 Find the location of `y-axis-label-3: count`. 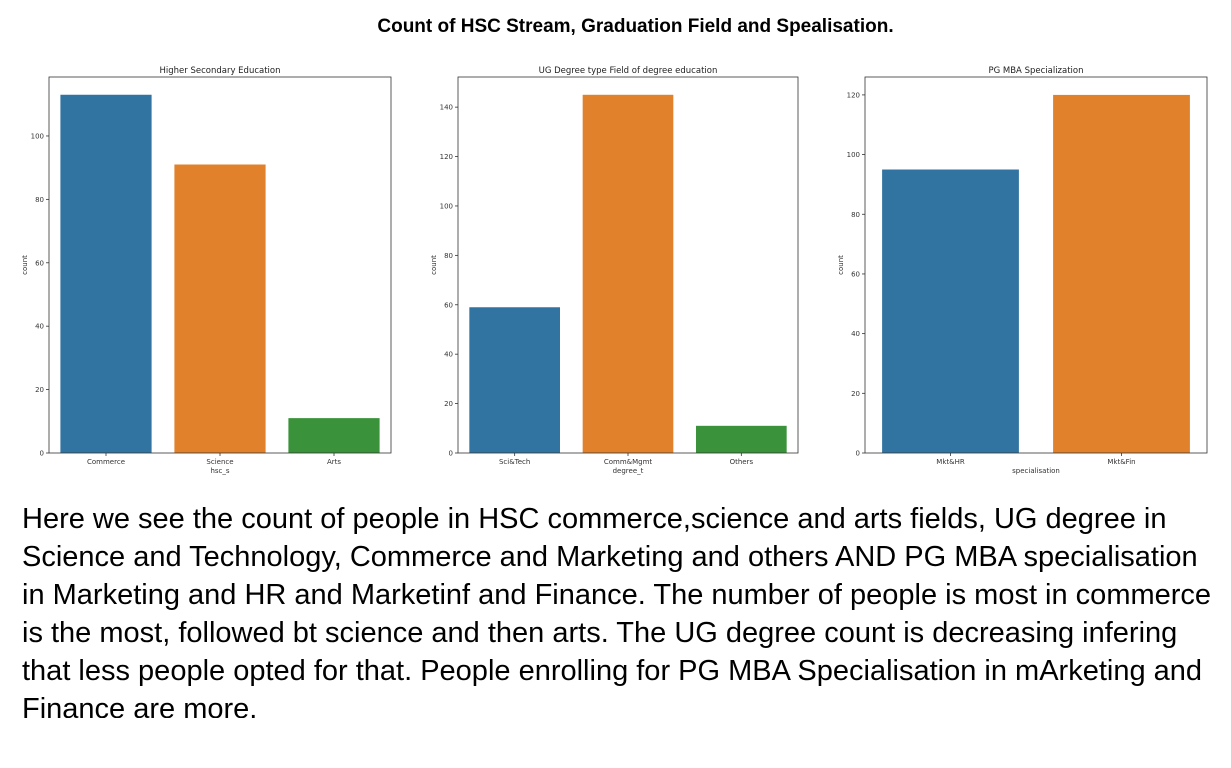

y-axis-label-3: count is located at coordinates (841, 265).